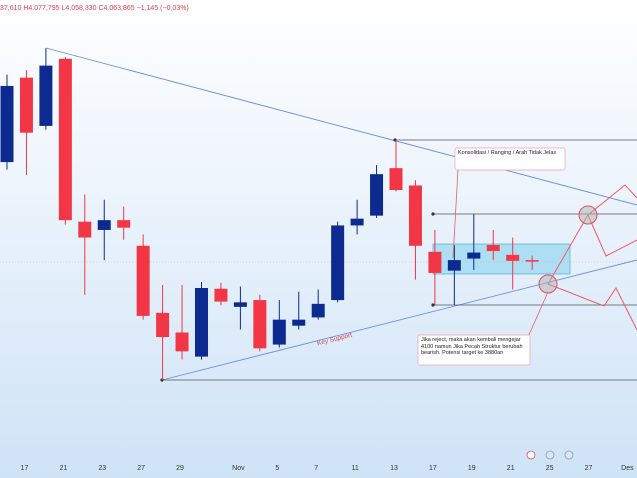 This screenshot has width=637, height=478. Describe the element at coordinates (627, 468) in the screenshot. I see `x-tick-label: Des` at that location.